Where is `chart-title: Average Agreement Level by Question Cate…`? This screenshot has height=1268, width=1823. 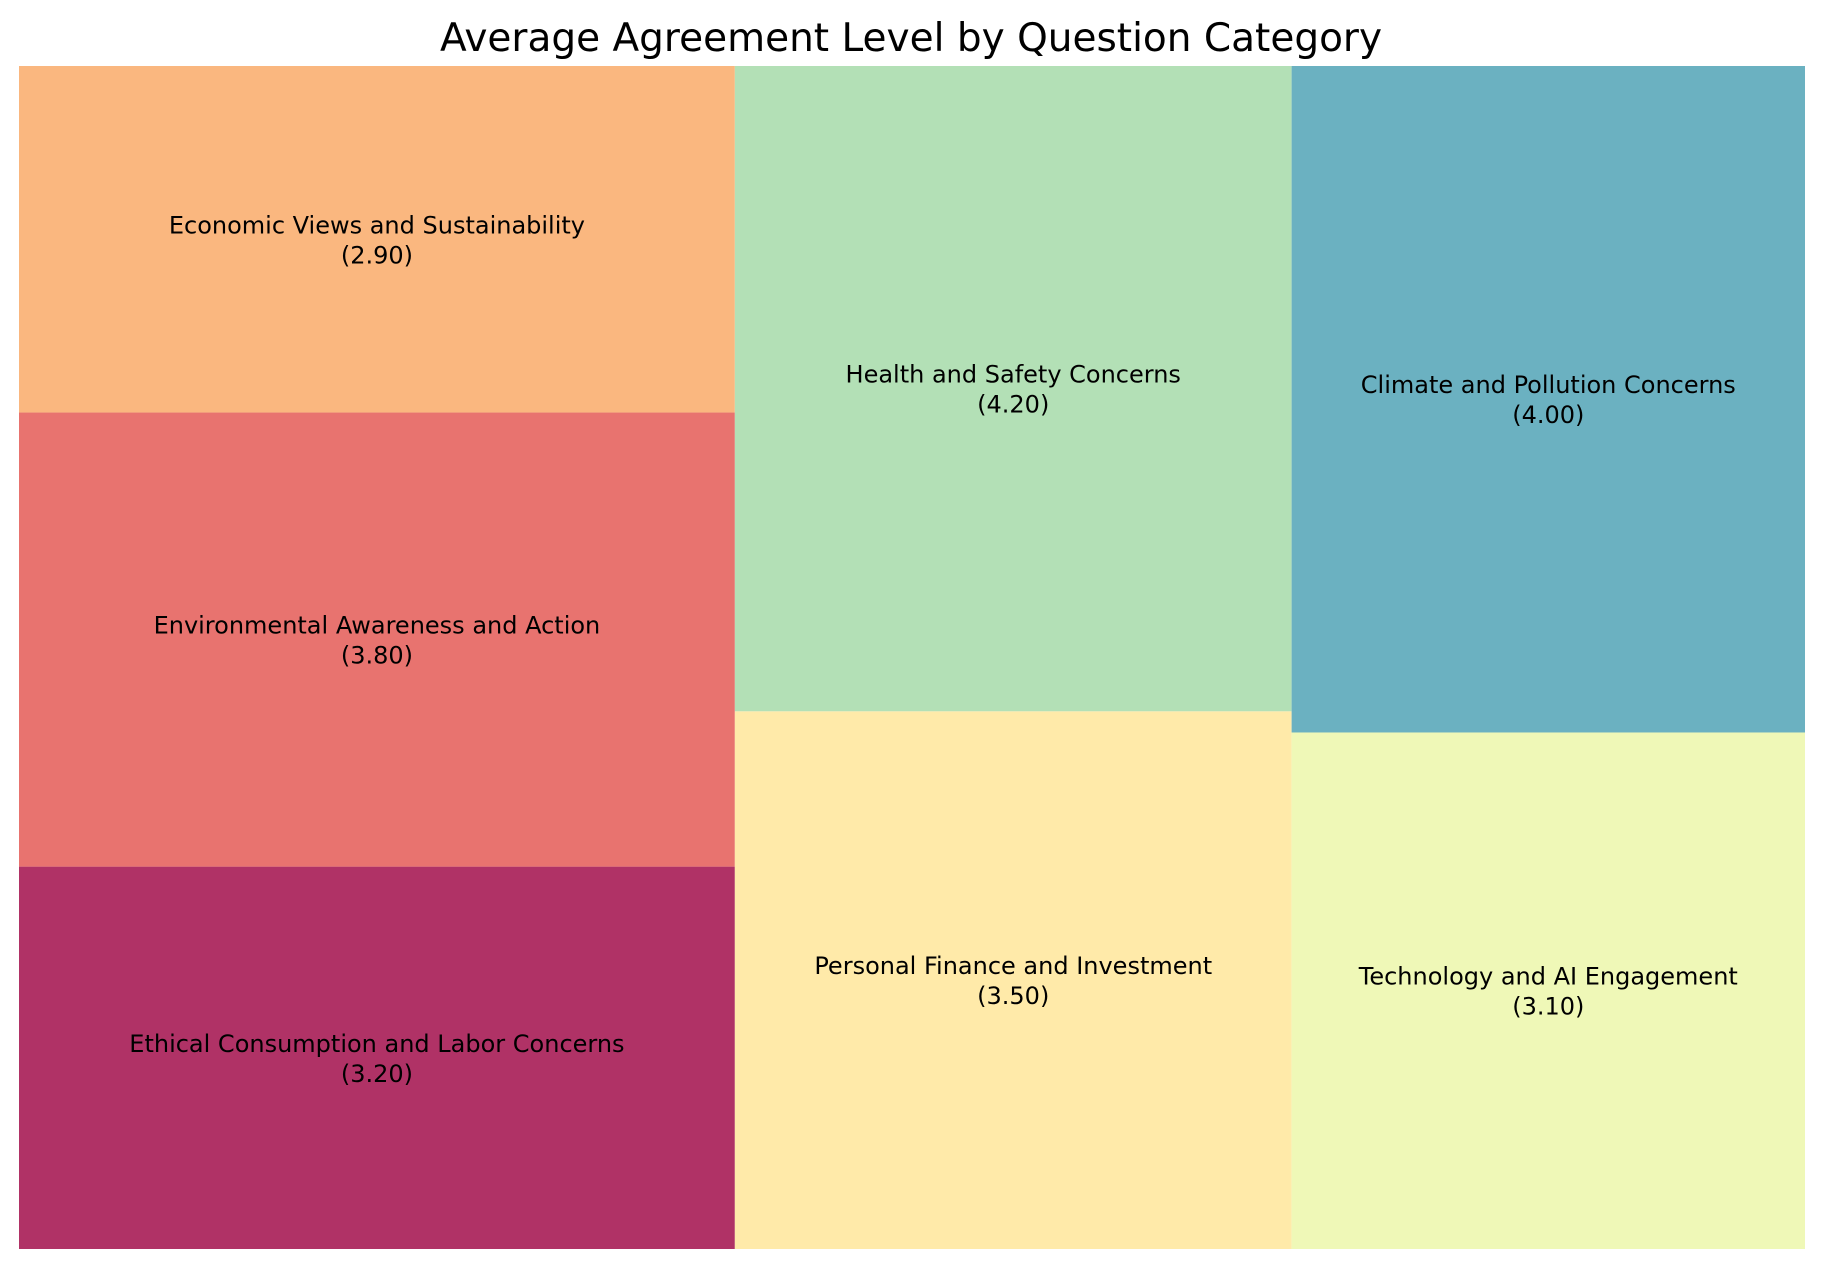 chart-title: Average Agreement Level by Question Cate… is located at coordinates (911, 38).